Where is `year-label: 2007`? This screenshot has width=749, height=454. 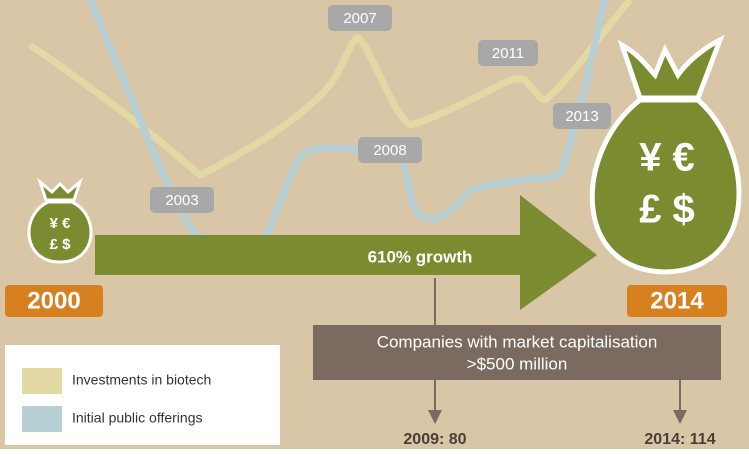 year-label: 2007 is located at coordinates (359, 18).